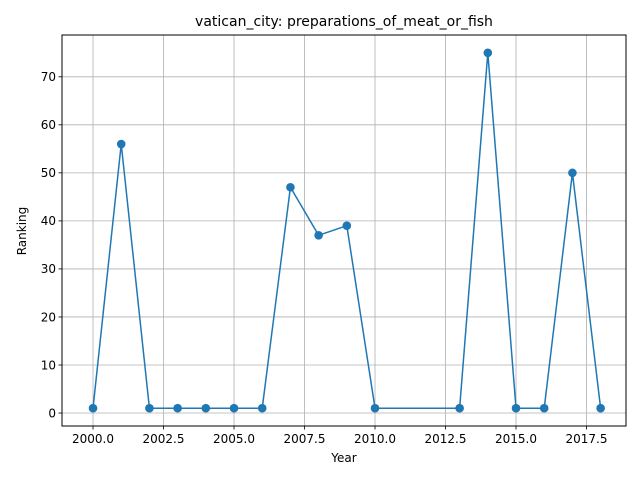 This screenshot has height=480, width=640. What do you see at coordinates (234, 439) in the screenshot?
I see `x-tick-label: 2005.0` at bounding box center [234, 439].